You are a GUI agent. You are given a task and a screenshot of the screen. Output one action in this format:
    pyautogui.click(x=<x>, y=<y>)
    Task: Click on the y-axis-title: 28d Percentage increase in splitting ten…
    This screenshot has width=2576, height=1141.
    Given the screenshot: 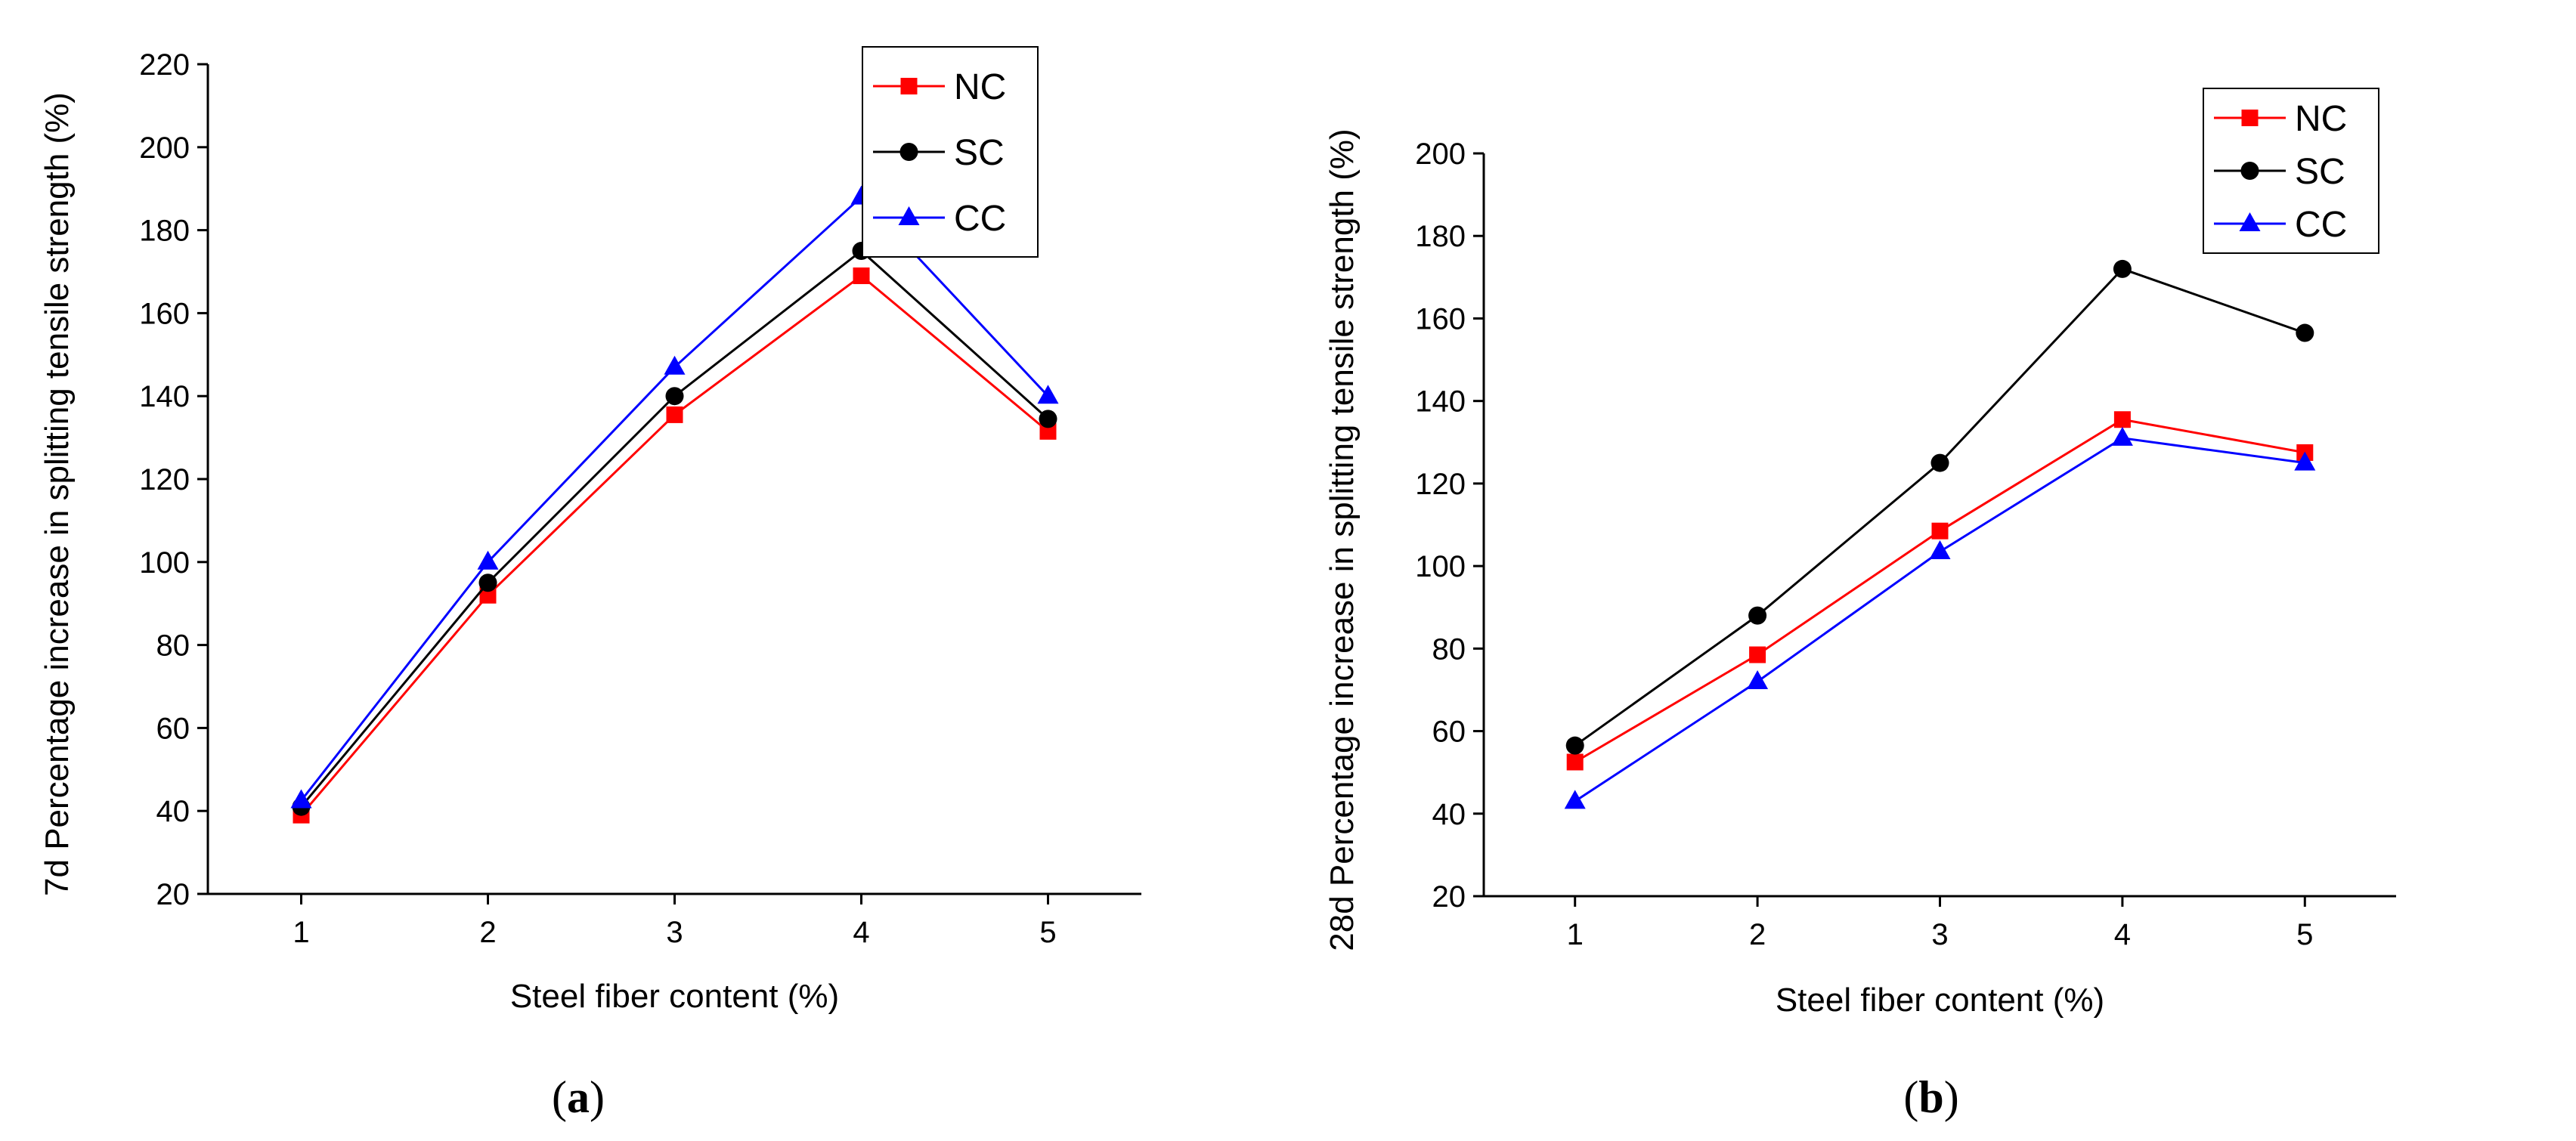 What is the action you would take?
    pyautogui.click(x=1342, y=539)
    